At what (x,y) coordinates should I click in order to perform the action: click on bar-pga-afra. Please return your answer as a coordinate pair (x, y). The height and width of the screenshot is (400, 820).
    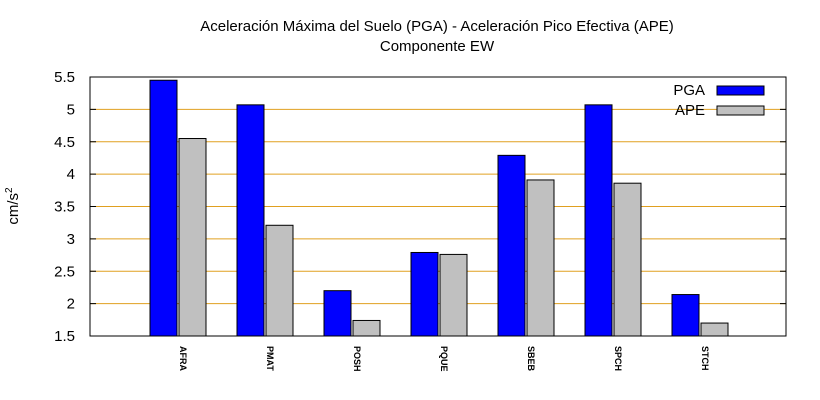
    Looking at the image, I should click on (163, 208).